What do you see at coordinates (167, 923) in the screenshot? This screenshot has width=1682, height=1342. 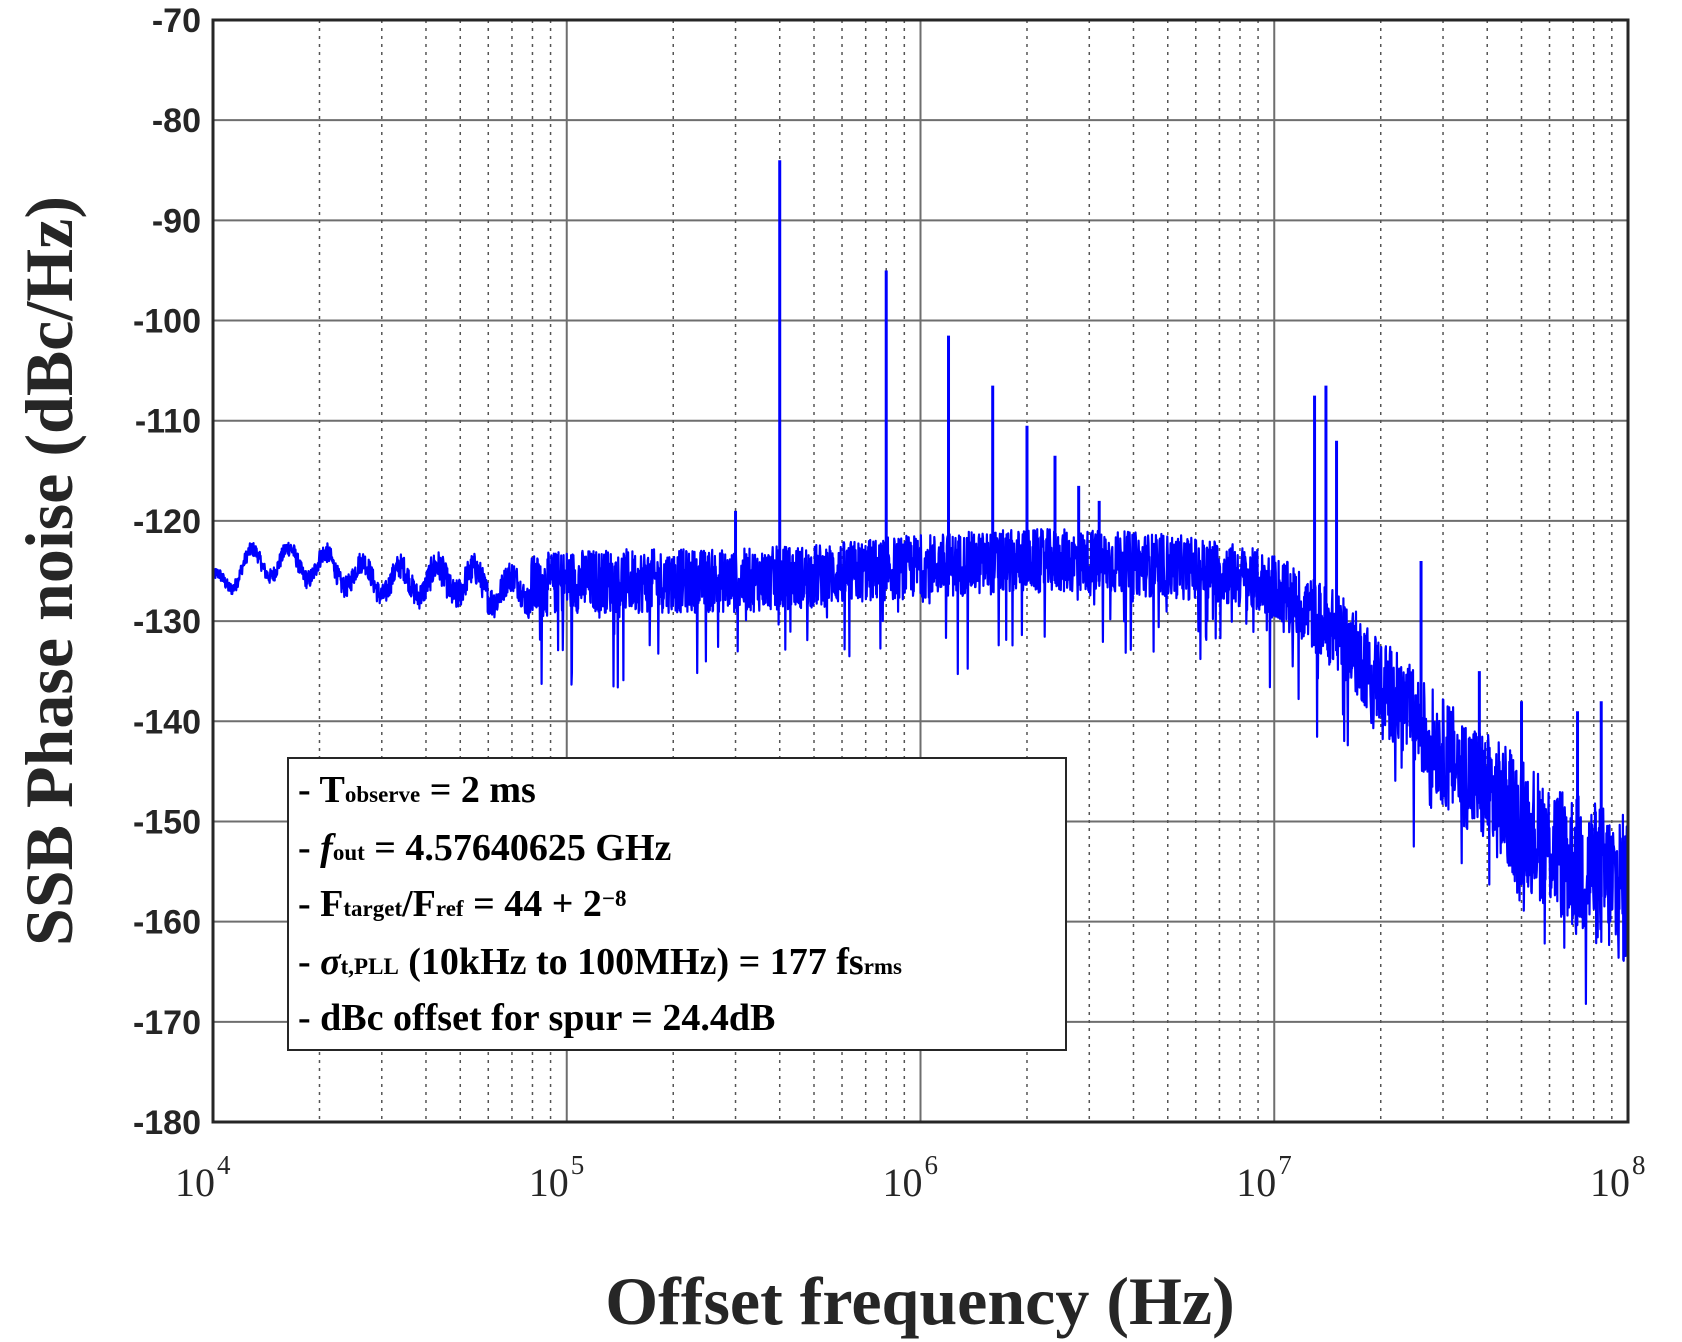 I see `y-tick-label: -160` at bounding box center [167, 923].